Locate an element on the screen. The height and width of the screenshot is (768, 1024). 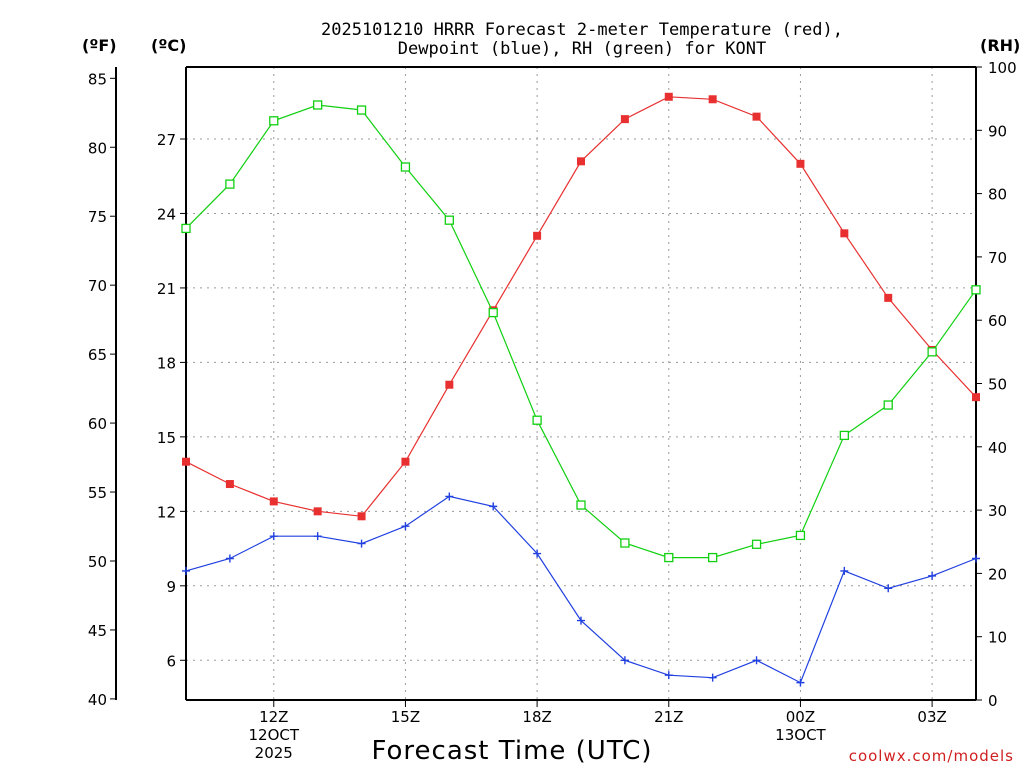
celsius-tick-label: 18 is located at coordinates (166, 363).